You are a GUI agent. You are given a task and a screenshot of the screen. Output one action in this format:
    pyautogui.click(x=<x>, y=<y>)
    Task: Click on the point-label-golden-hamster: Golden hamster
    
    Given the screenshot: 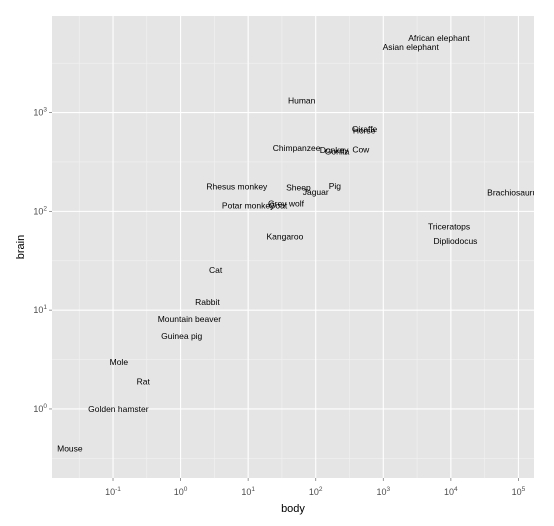 What is the action you would take?
    pyautogui.click(x=118, y=409)
    